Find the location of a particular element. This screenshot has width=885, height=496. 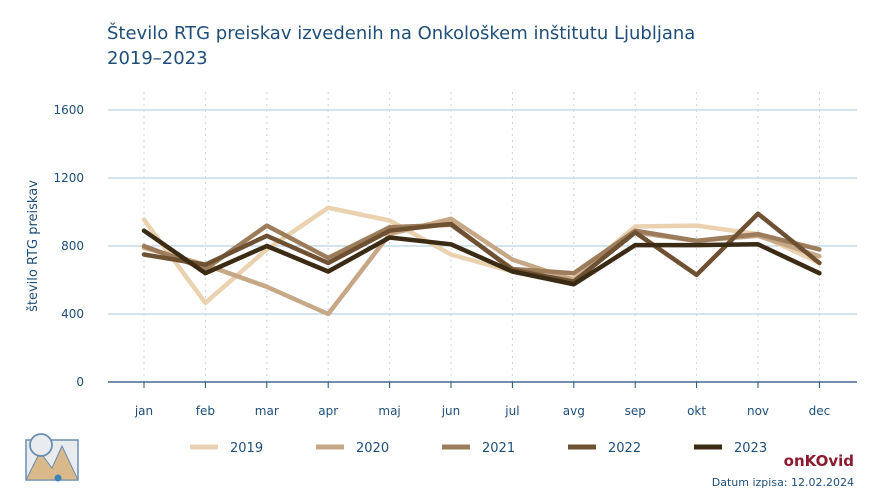

y-axis-ticks: 0 400 800 1200 1600 is located at coordinates (68, 246).